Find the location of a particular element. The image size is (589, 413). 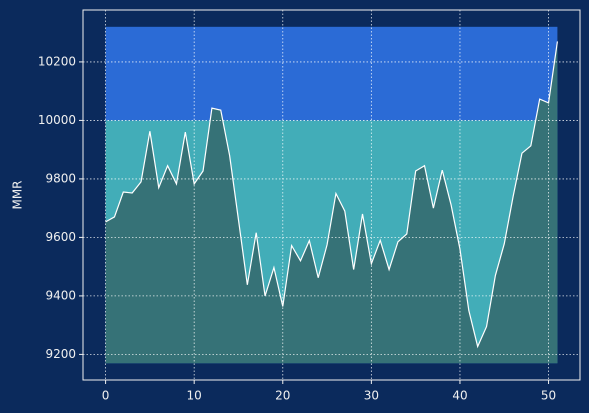

x-tick-label: 50 is located at coordinates (548, 396).